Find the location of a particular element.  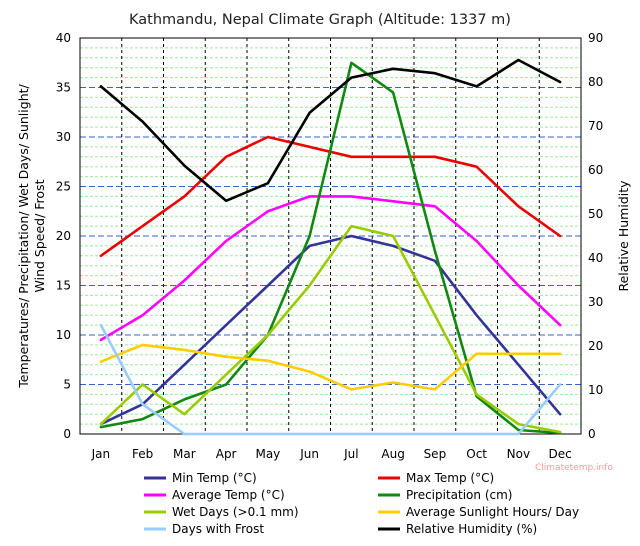

x-axis-tick-label: Jun is located at coordinates (309, 454).